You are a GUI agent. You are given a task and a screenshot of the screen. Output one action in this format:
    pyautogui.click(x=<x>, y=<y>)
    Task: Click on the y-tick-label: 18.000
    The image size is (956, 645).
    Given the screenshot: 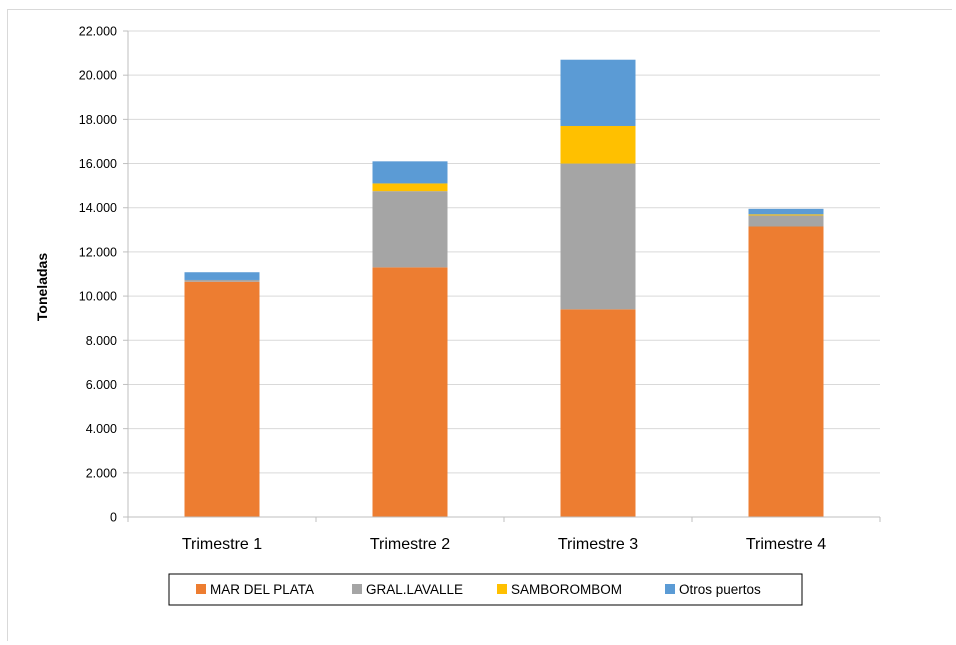 What is the action you would take?
    pyautogui.click(x=98, y=120)
    